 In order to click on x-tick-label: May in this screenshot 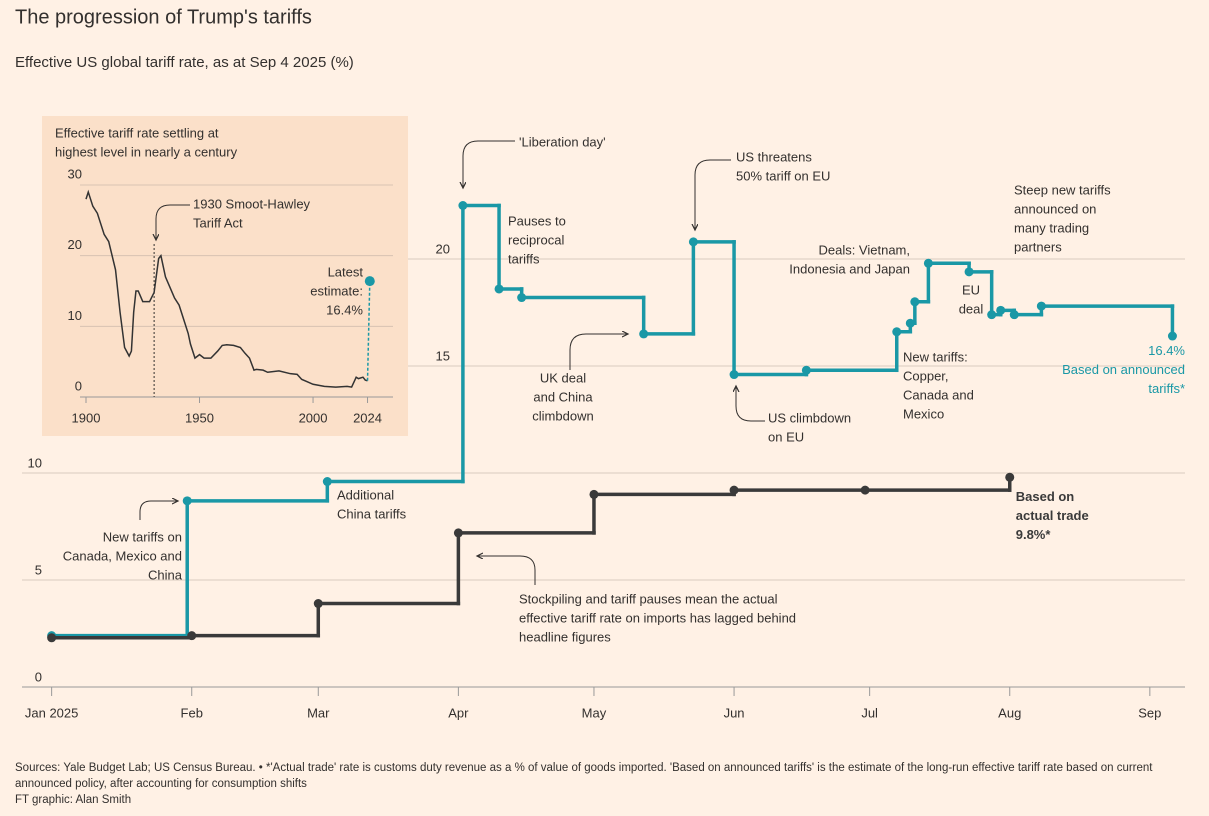, I will do `click(594, 712)`.